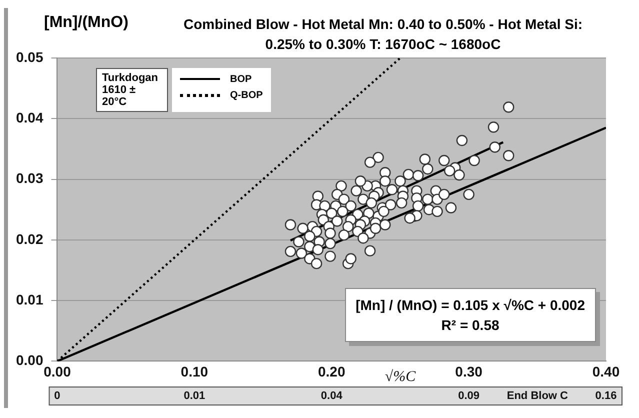 The height and width of the screenshot is (418, 639). Describe the element at coordinates (132, 90) in the screenshot. I see `legend-title: Turkdogan 1610 ± 20°C` at that location.